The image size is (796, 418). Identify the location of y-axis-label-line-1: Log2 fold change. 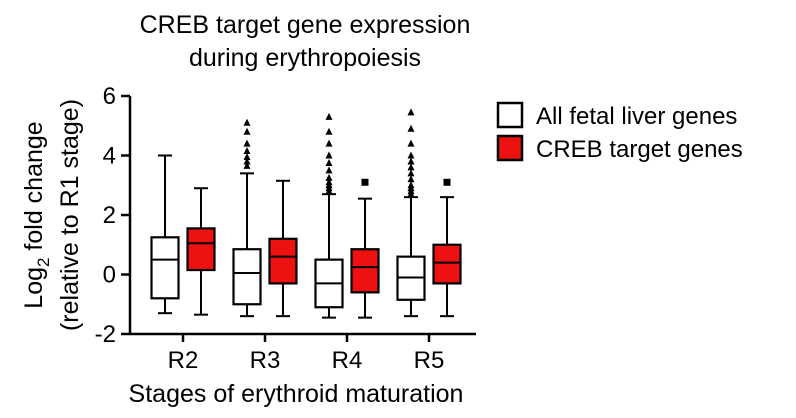
(36, 214).